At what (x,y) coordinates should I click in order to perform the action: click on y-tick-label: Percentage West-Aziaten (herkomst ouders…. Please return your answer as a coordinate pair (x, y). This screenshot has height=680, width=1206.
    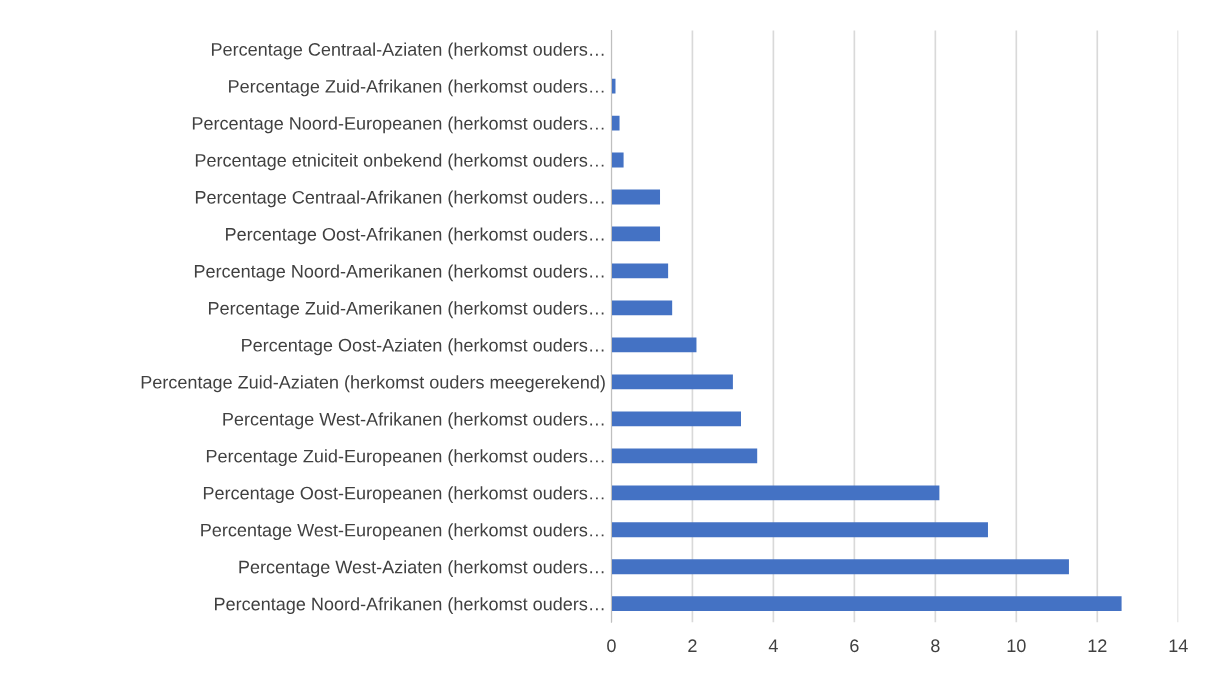
    Looking at the image, I should click on (421, 569).